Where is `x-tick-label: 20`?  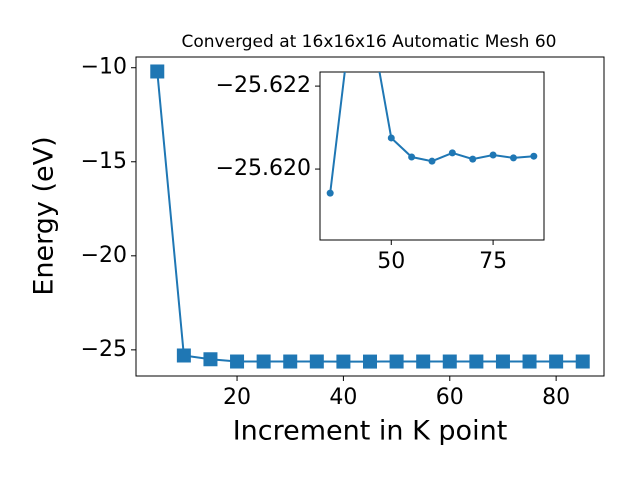
x-tick-label: 20 is located at coordinates (237, 397).